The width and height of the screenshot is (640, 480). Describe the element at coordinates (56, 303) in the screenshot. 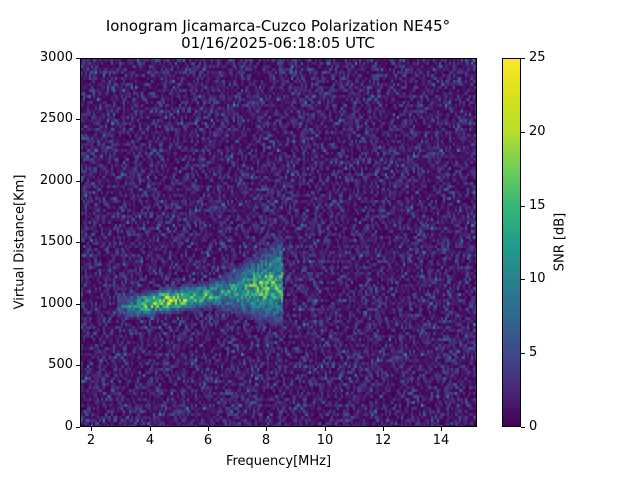

I see `y-tick-label: 1000` at that location.